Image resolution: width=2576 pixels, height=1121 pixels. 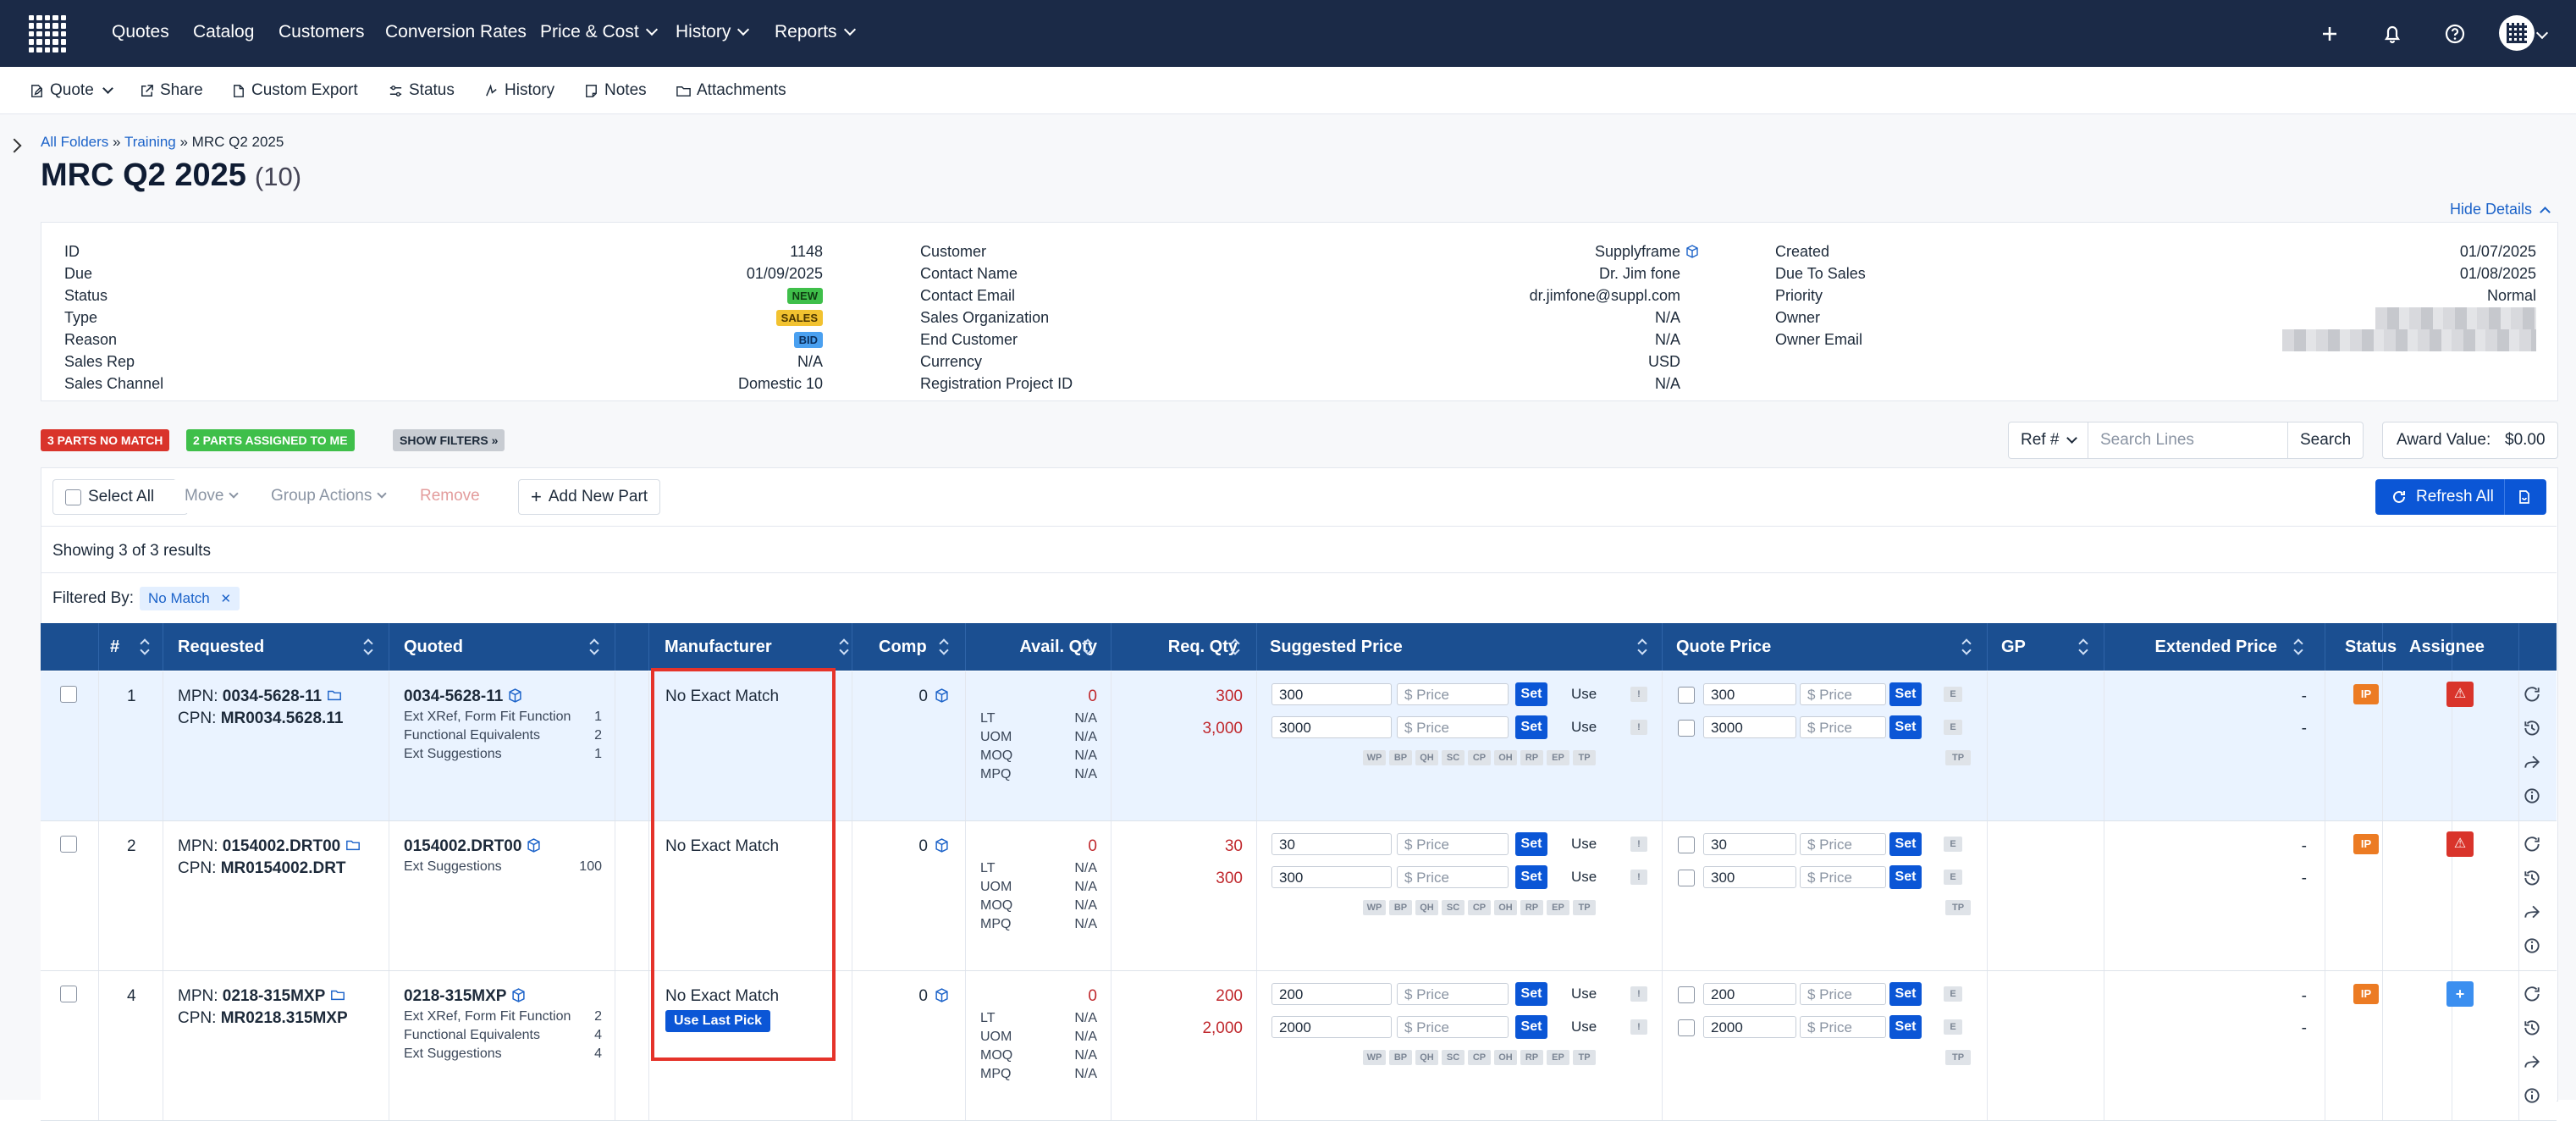 I want to click on bell-icon, so click(x=2392, y=34).